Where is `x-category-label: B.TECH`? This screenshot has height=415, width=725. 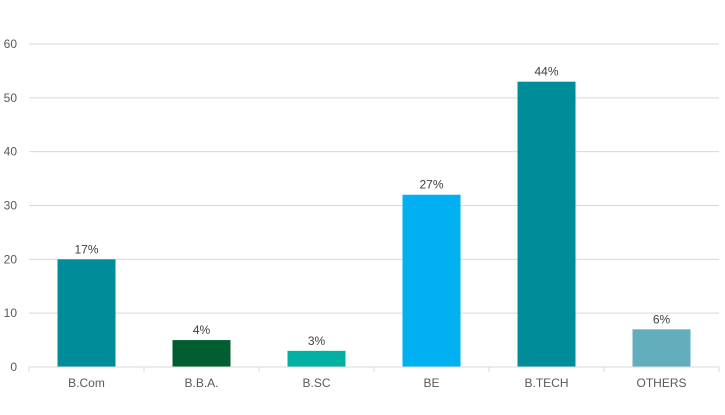
x-category-label: B.TECH is located at coordinates (546, 383).